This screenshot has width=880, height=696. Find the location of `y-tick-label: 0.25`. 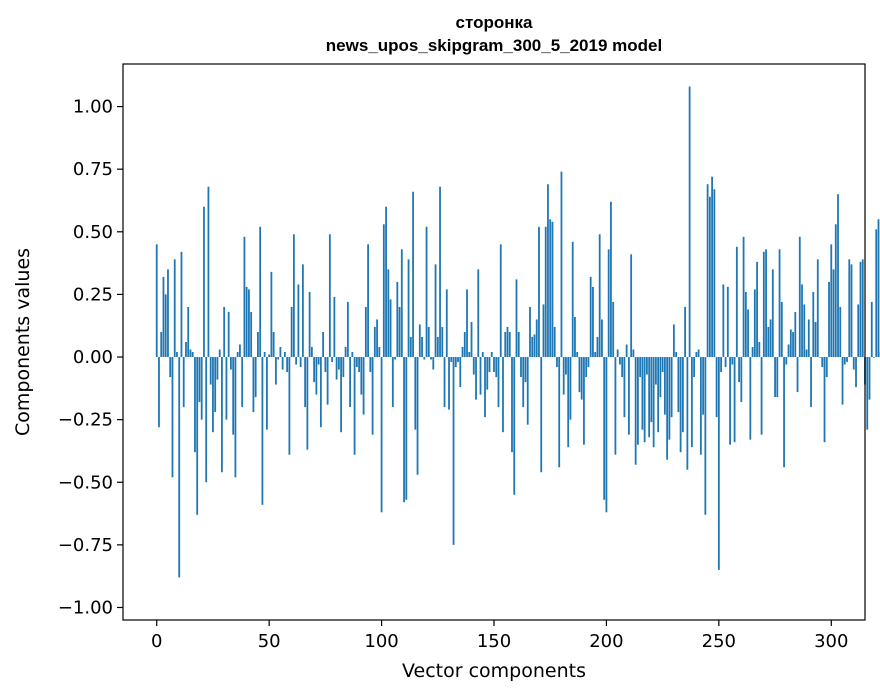

y-tick-label: 0.25 is located at coordinates (93, 294).